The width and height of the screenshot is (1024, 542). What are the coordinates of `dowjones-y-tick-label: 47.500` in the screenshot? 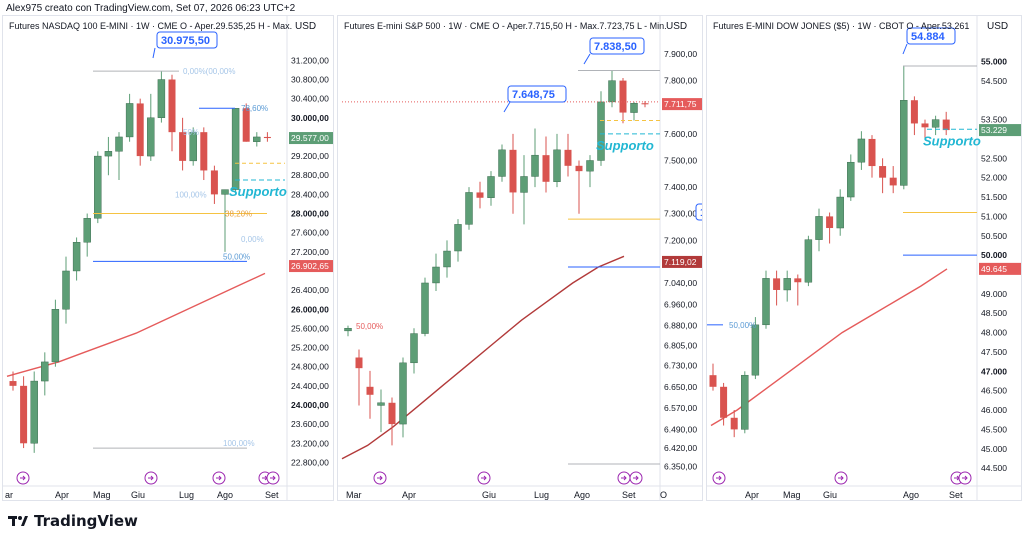 It's located at (994, 352).